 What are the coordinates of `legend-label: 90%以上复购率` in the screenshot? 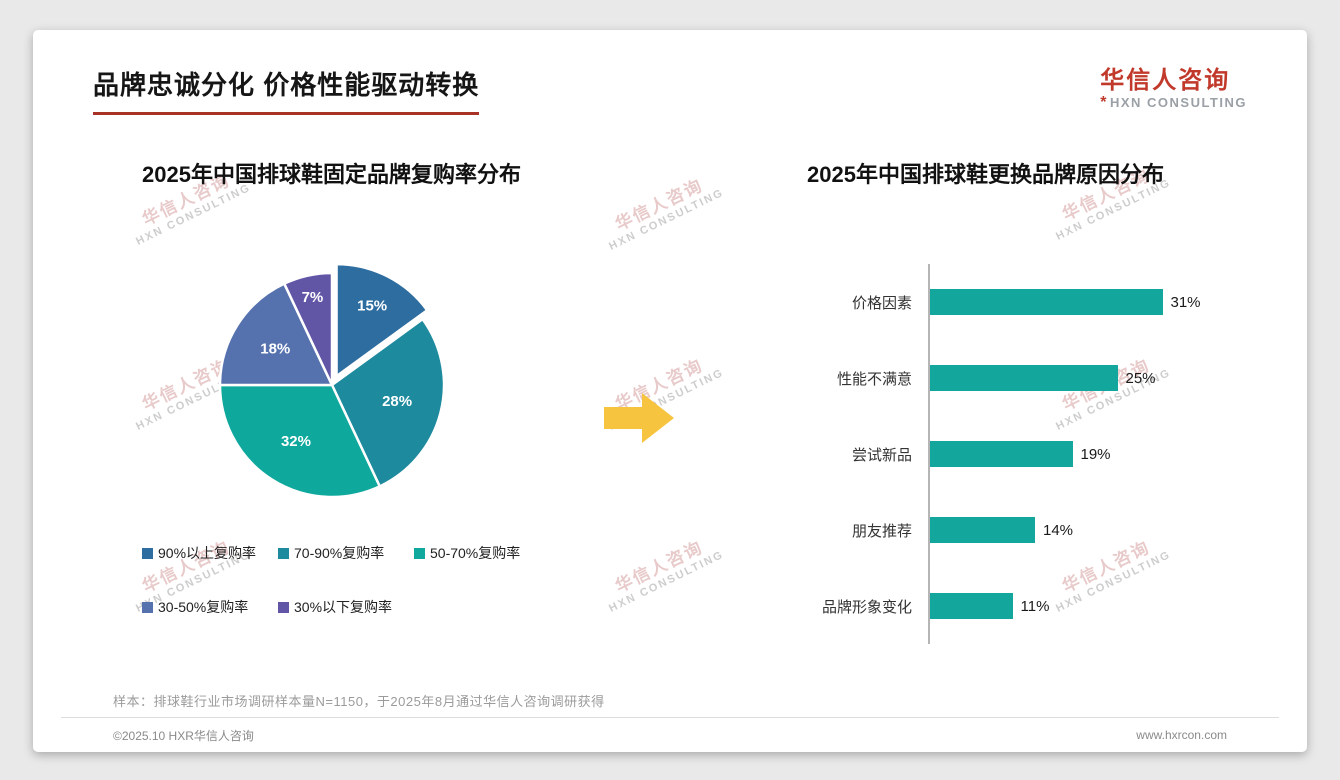 It's located at (207, 553).